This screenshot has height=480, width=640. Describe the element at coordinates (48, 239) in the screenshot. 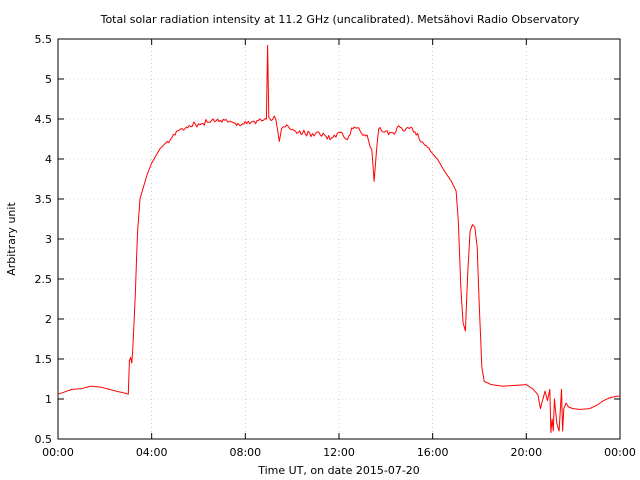

I see `y-tick-label: 3` at that location.